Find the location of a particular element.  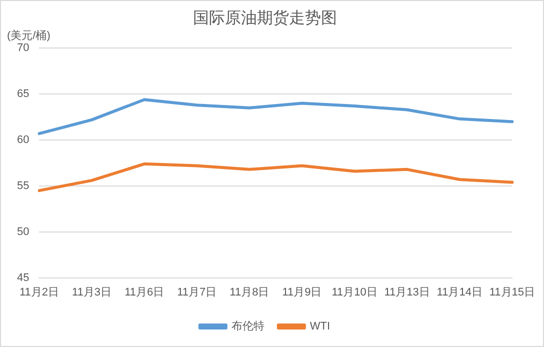

x-tick-label: 11月3日 is located at coordinates (92, 292).